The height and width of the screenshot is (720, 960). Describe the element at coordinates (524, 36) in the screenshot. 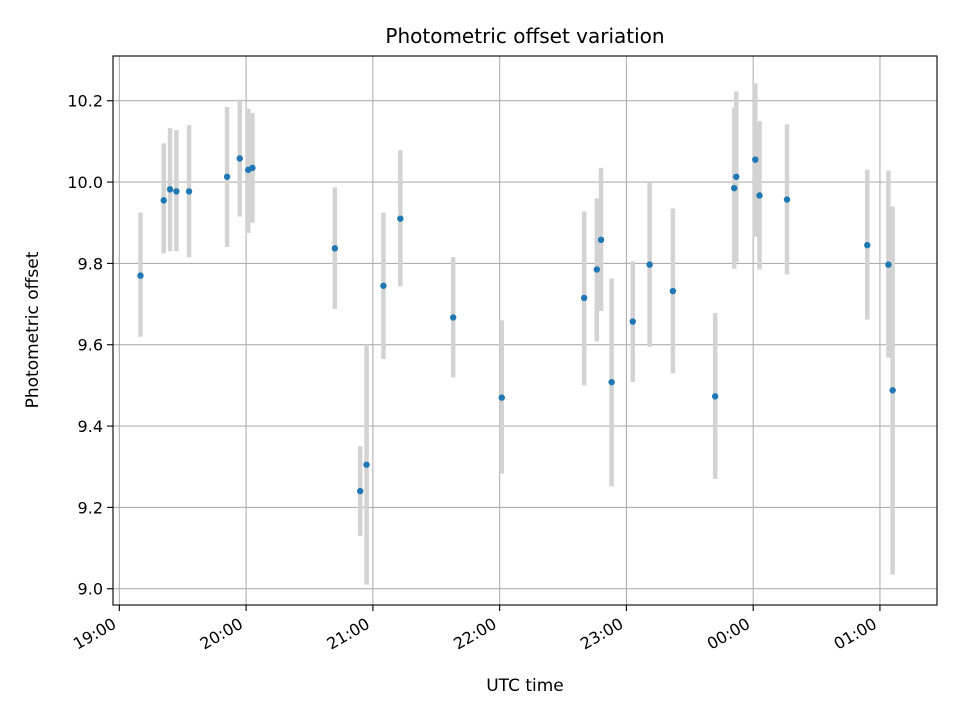

I see `chart-title: Photometric offset variation` at that location.